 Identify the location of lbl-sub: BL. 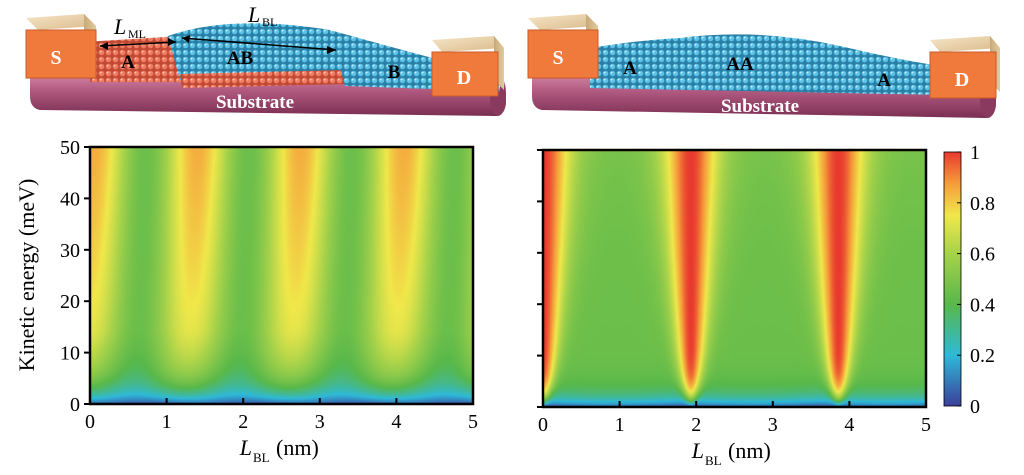
(269, 22).